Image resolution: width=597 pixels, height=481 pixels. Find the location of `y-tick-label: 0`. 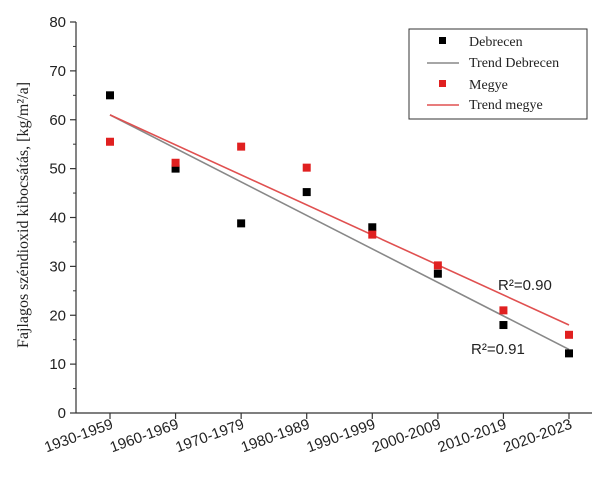

y-tick-label: 0 is located at coordinates (62, 413).